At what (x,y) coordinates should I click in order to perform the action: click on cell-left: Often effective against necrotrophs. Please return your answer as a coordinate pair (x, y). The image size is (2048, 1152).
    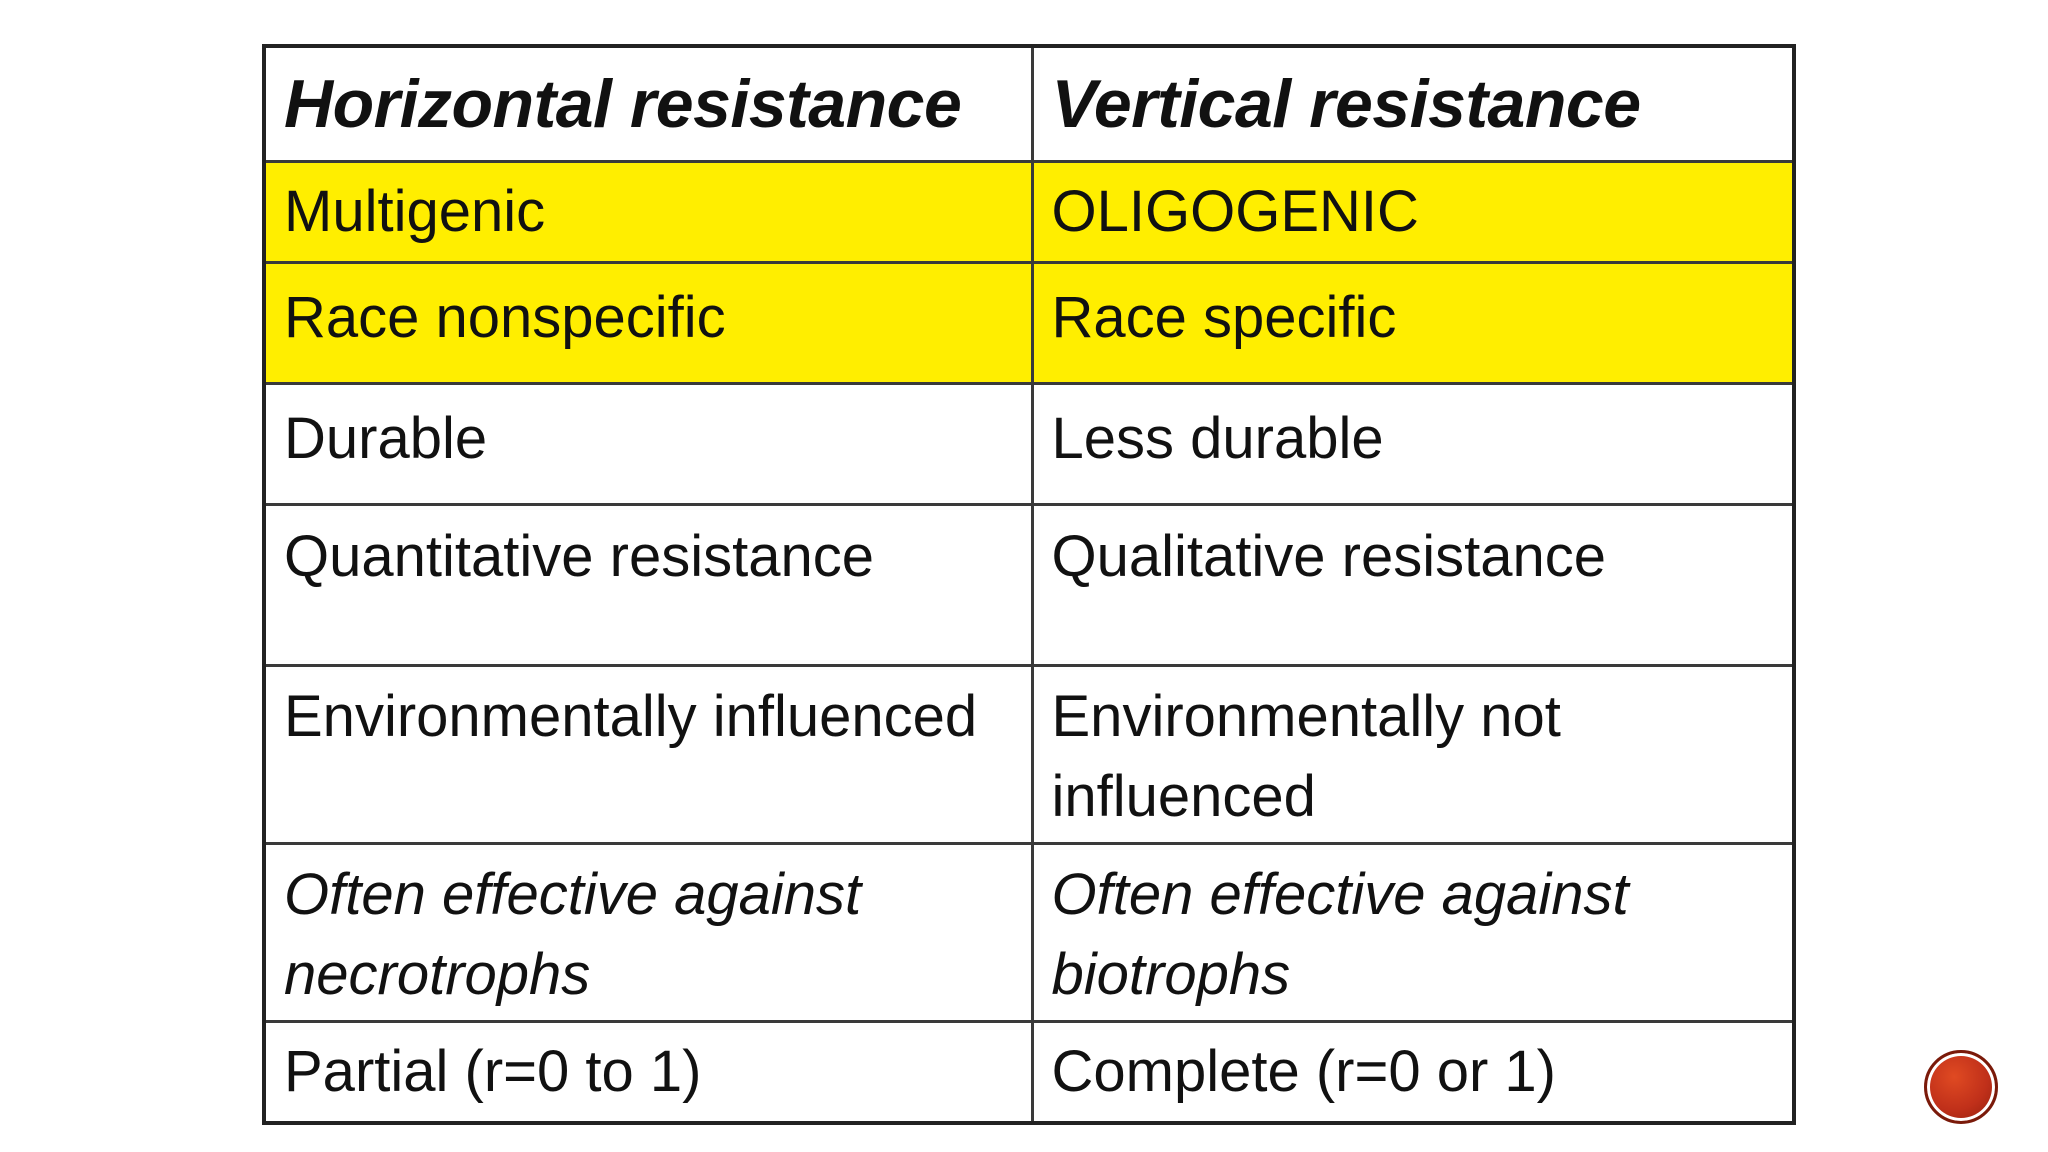
    Looking at the image, I should click on (648, 932).